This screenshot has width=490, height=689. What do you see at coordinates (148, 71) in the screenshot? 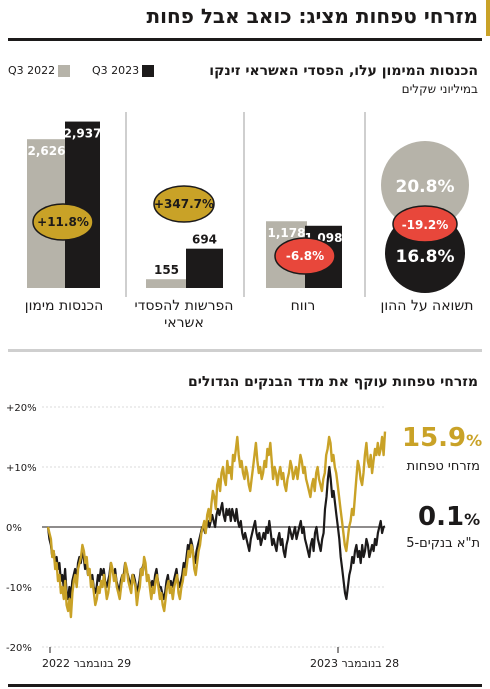
I see `legend-swatch-2023` at bounding box center [148, 71].